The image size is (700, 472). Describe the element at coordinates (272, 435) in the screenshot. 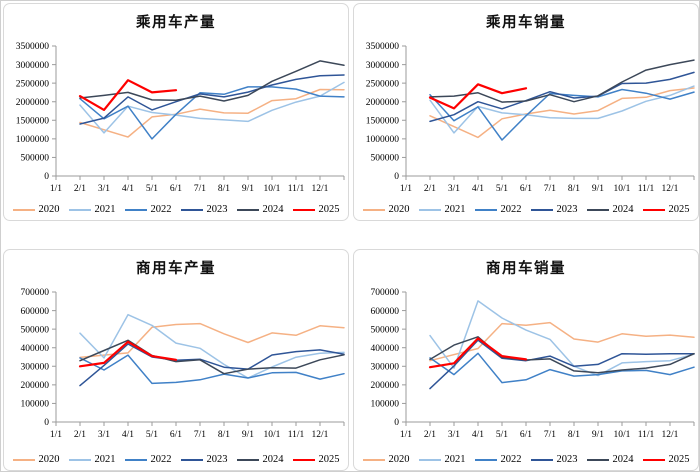

I see `x-tick-label: 10/1` at that location.